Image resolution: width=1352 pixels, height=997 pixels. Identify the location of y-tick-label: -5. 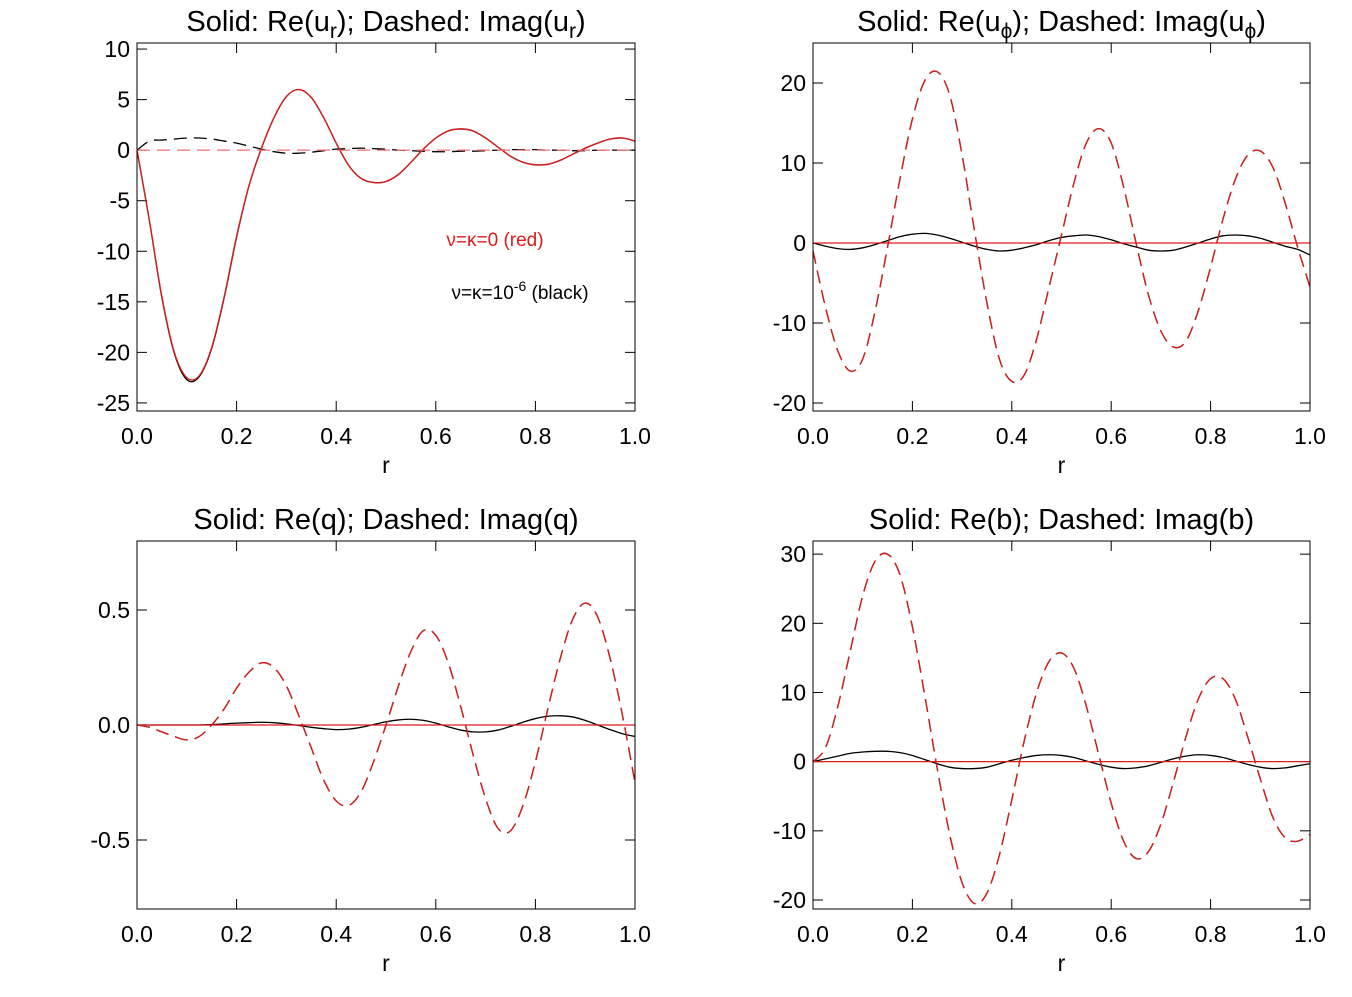
(120, 201).